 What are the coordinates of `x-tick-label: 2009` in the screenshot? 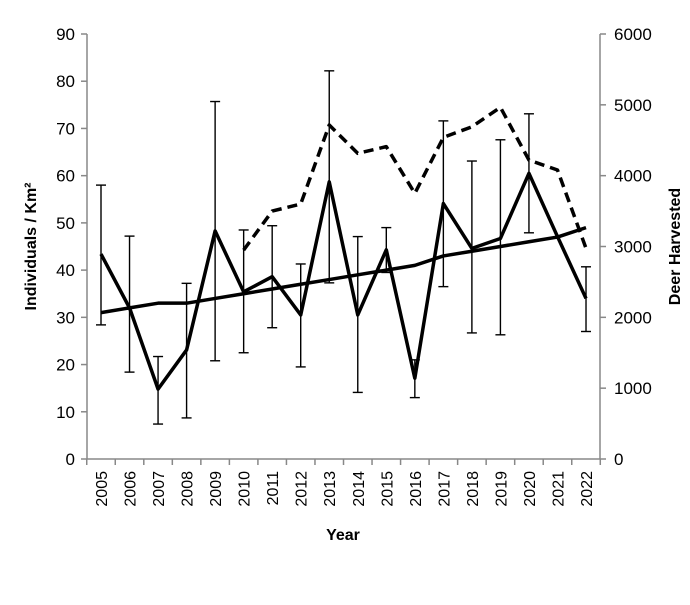 It's located at (216, 489).